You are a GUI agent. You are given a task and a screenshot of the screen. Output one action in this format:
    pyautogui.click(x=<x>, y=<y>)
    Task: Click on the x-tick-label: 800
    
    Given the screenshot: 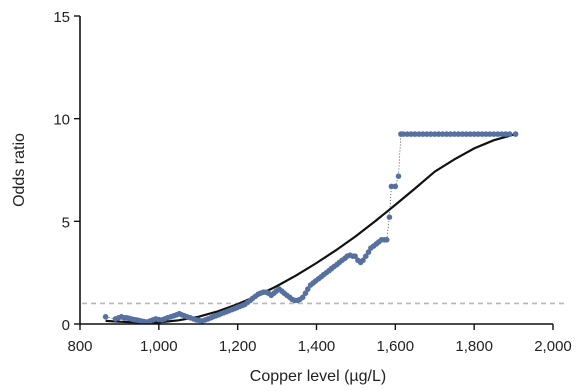 What is the action you would take?
    pyautogui.click(x=79, y=346)
    